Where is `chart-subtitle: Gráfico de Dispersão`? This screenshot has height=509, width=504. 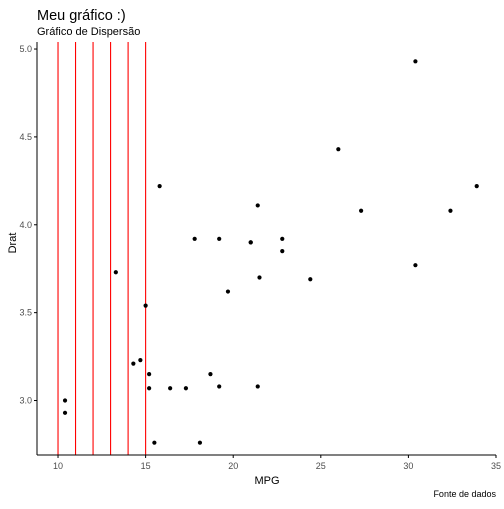 chart-subtitle: Gráfico de Dispersão is located at coordinates (88, 32).